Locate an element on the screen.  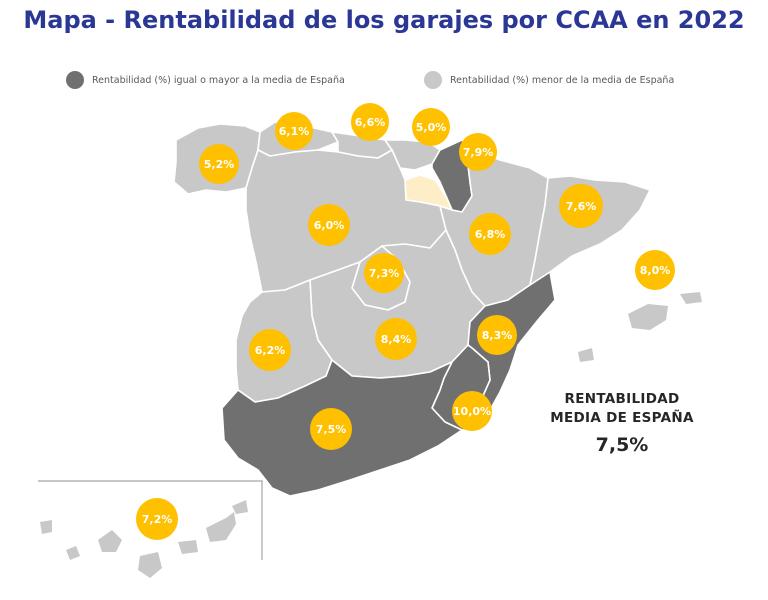
badge-value-baleares: 8,0% is located at coordinates (655, 270).